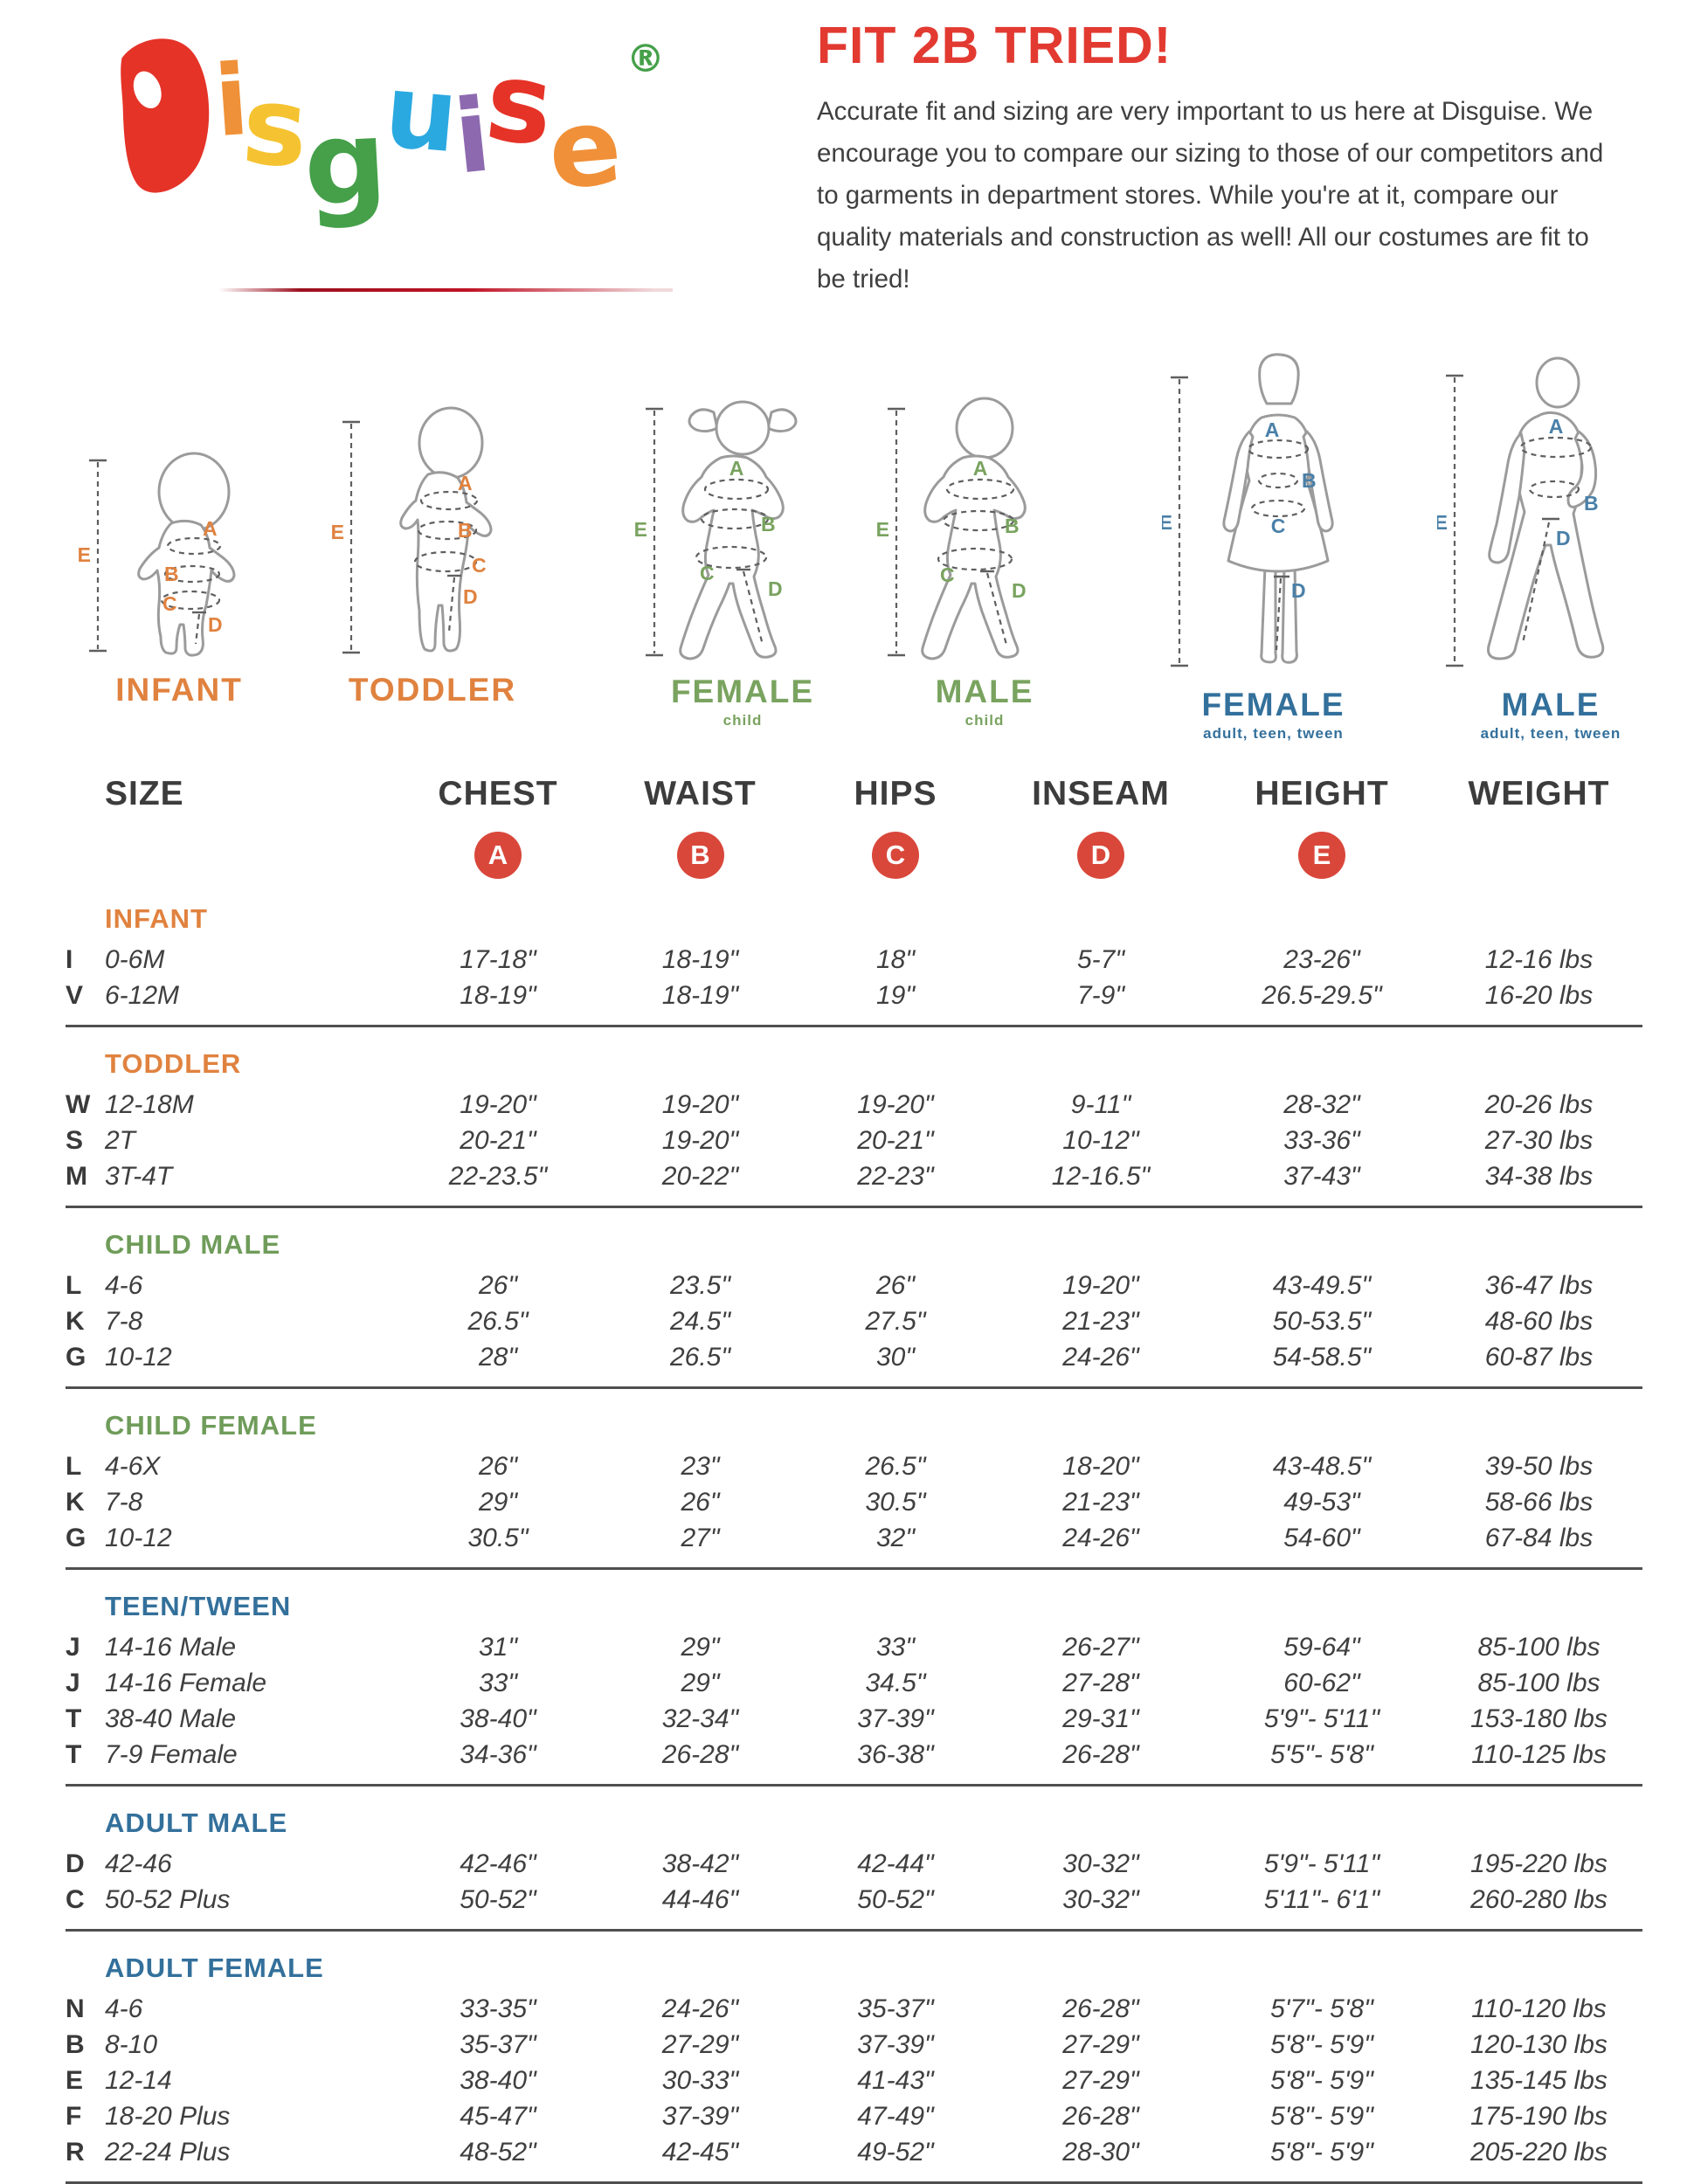 This screenshot has height=2184, width=1687. Describe the element at coordinates (171, 1647) in the screenshot. I see `row-size: 14-16 Male` at that location.